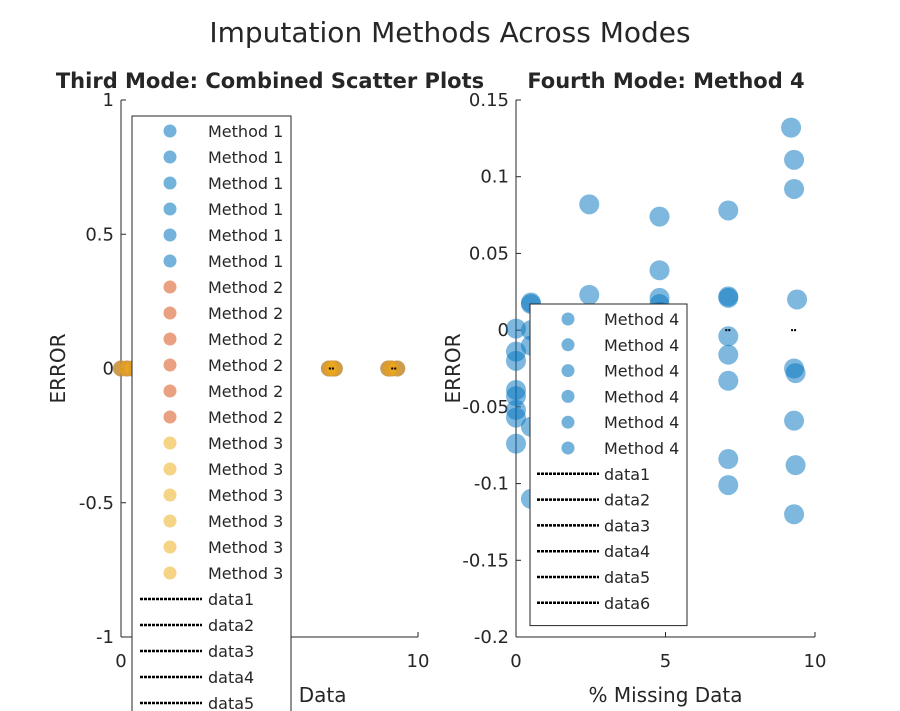 The width and height of the screenshot is (900, 711). What do you see at coordinates (453, 368) in the screenshot?
I see `y-axis-label: ERROR` at bounding box center [453, 368].